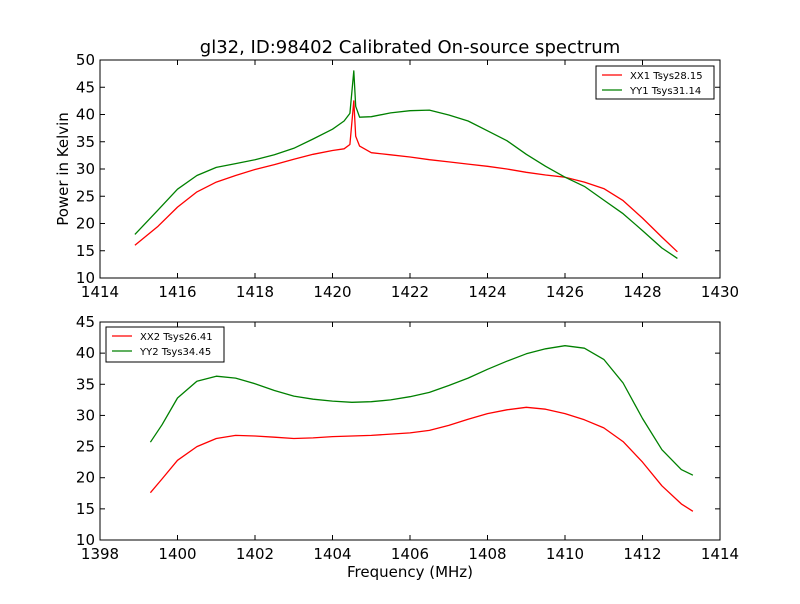 The width and height of the screenshot is (800, 604). Describe the element at coordinates (642, 554) in the screenshot. I see `x-tick-label: 1412` at that location.